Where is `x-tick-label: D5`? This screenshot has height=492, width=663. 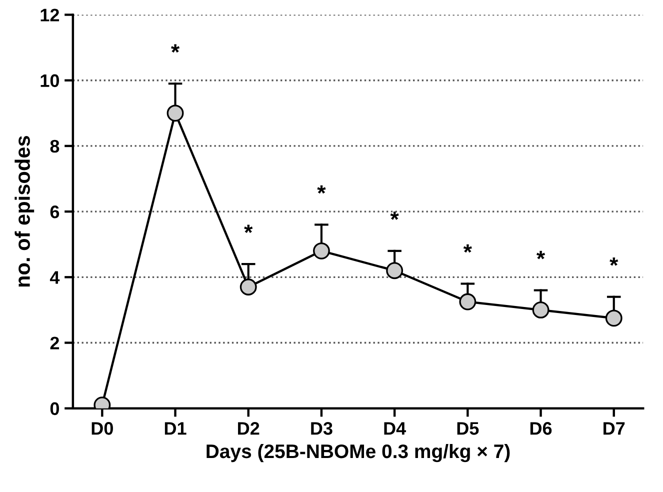
x-tick-label: D5 is located at coordinates (468, 428).